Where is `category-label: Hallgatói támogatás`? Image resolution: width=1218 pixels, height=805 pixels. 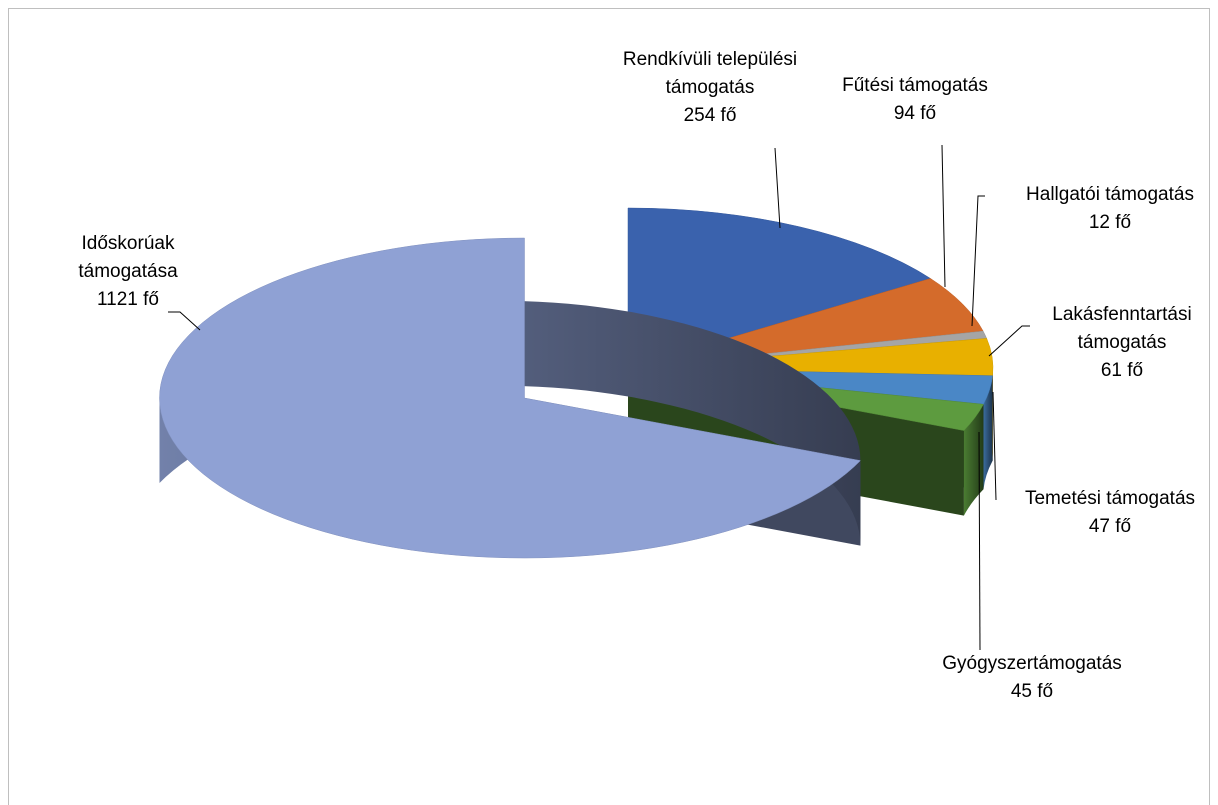 category-label: Hallgatói támogatás is located at coordinates (1110, 194).